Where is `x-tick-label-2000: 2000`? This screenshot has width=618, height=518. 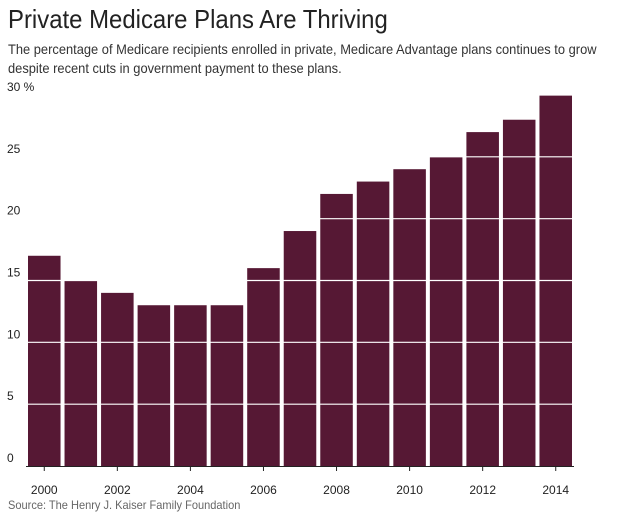 x-tick-label-2000: 2000 is located at coordinates (44, 490).